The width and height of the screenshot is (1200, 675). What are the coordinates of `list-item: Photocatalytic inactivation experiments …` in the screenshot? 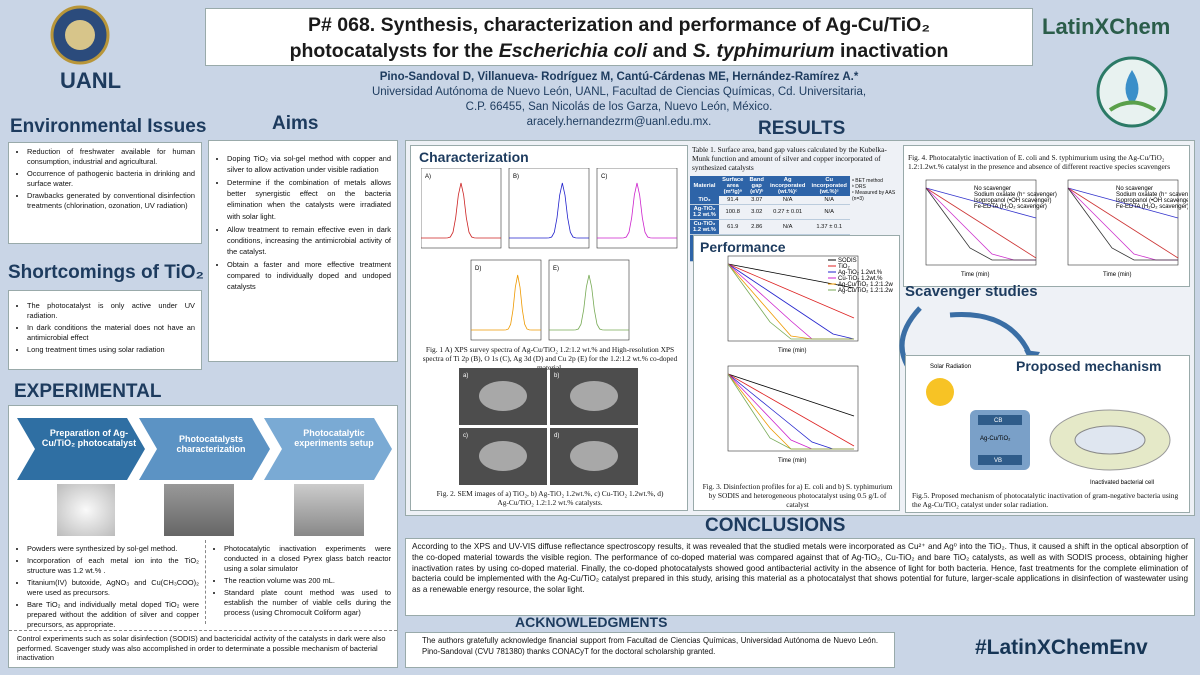 It's located at (307, 559).